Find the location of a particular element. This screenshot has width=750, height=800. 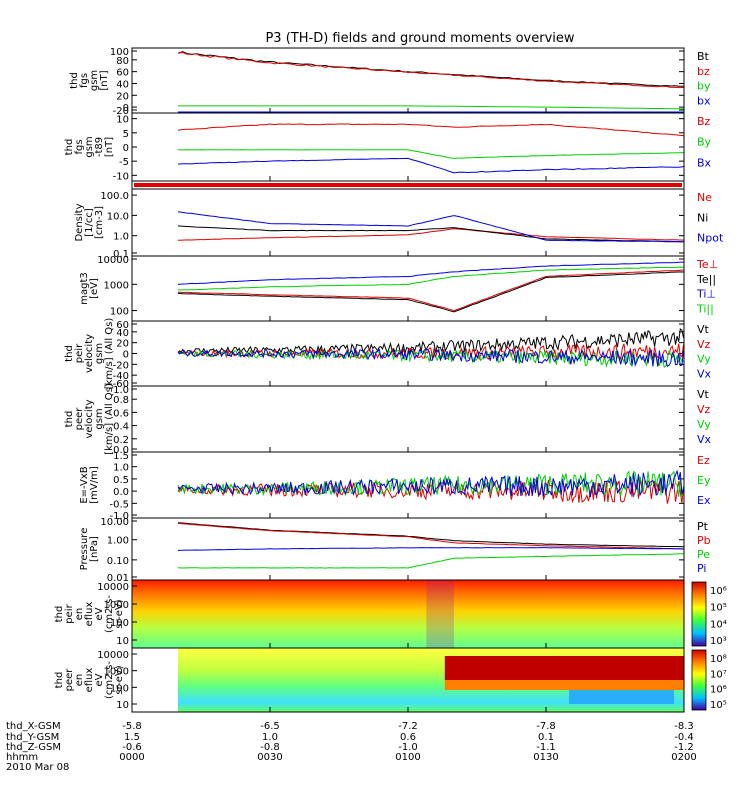

legend-entry-by: by is located at coordinates (704, 86).